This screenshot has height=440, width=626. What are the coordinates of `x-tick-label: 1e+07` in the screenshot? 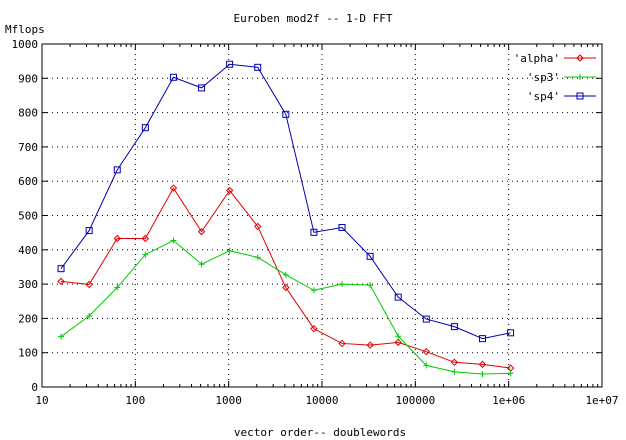 It's located at (601, 400).